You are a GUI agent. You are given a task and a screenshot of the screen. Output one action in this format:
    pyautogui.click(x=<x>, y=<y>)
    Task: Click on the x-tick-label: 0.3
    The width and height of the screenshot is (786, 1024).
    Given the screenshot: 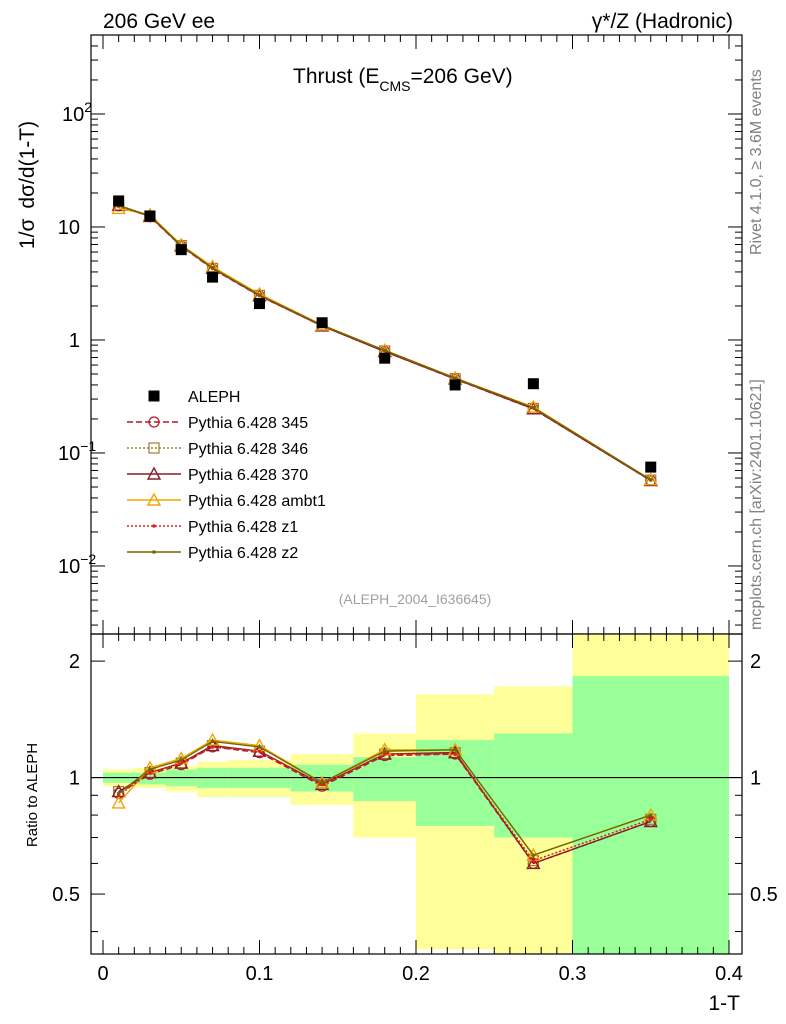 What is the action you would take?
    pyautogui.click(x=573, y=974)
    